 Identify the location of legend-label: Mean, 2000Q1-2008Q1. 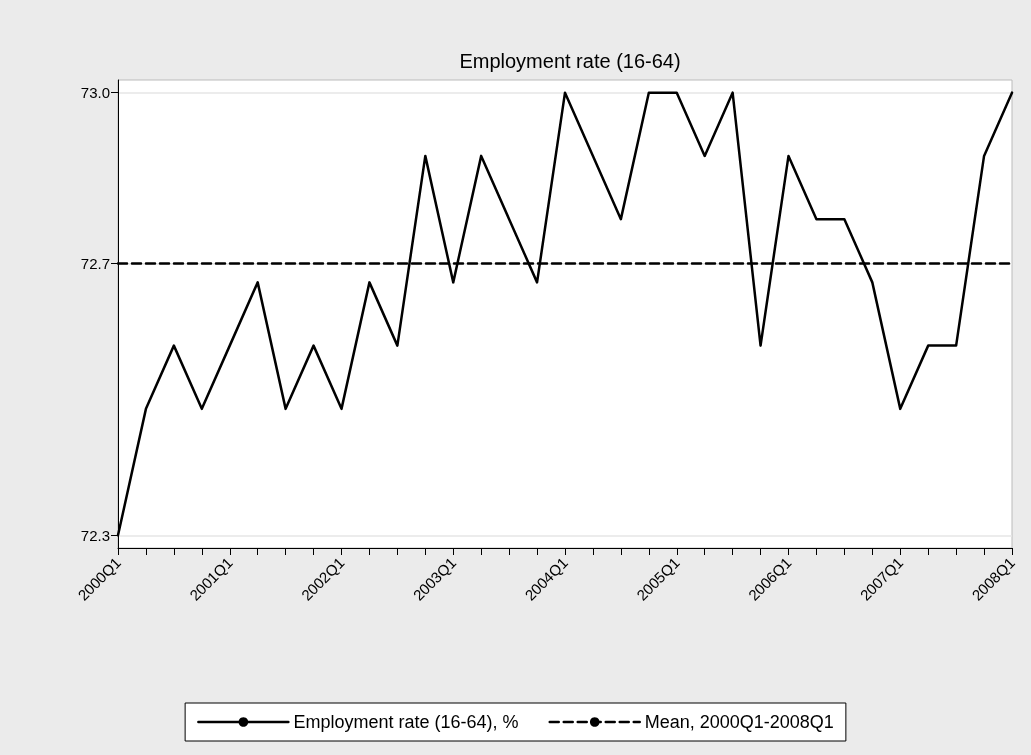
(739, 722).